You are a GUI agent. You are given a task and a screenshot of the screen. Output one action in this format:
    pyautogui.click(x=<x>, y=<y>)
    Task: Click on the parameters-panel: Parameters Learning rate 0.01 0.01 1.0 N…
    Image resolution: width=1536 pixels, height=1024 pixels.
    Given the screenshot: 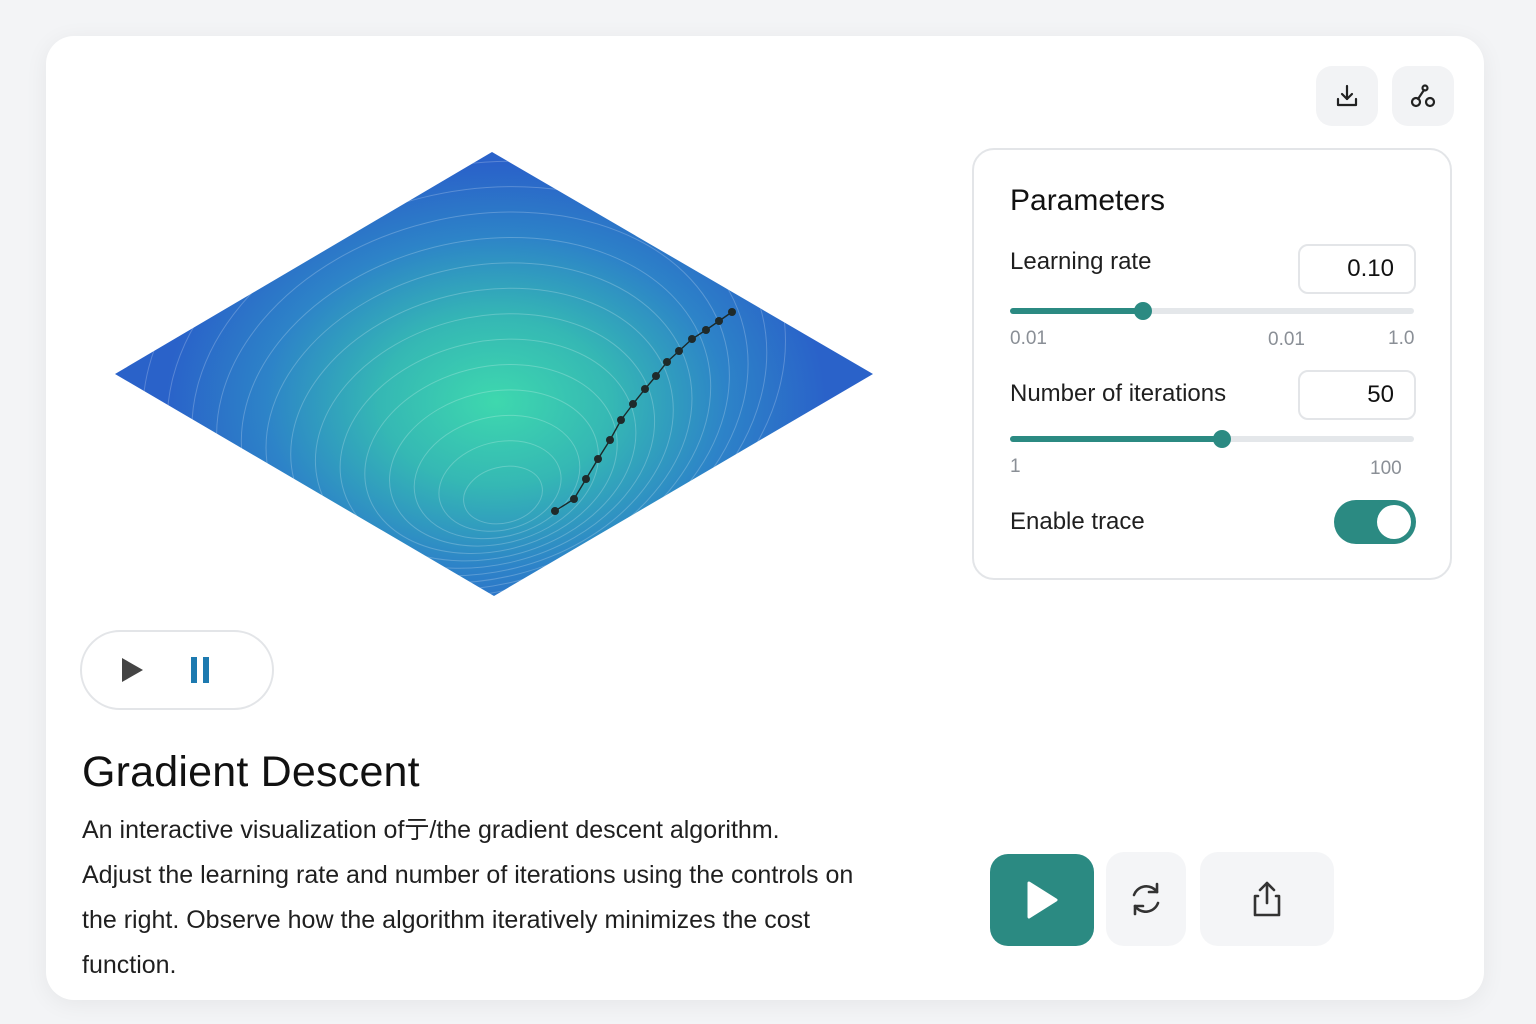 What is the action you would take?
    pyautogui.click(x=1212, y=364)
    